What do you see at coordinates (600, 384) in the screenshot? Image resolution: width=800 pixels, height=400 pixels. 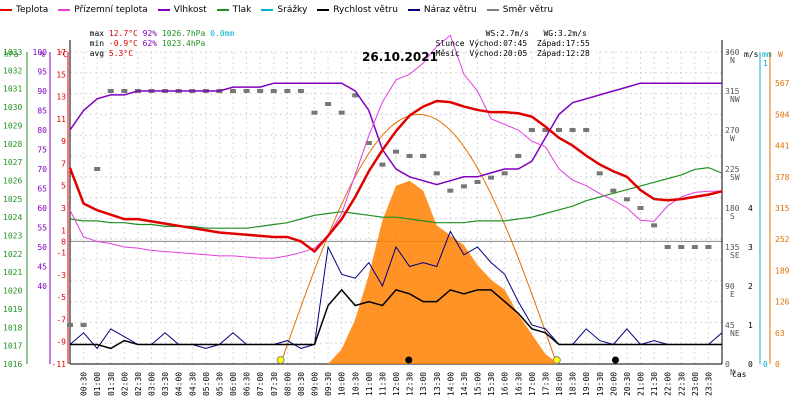 I see `time-tick: 19:30` at bounding box center [600, 384].